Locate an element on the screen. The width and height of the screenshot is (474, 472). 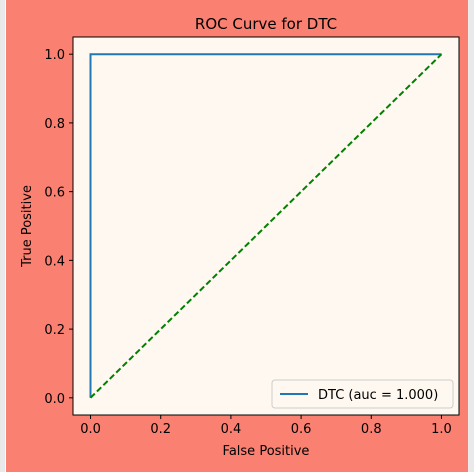
legend: DTC (auc = 1.000) is located at coordinates (362, 394).